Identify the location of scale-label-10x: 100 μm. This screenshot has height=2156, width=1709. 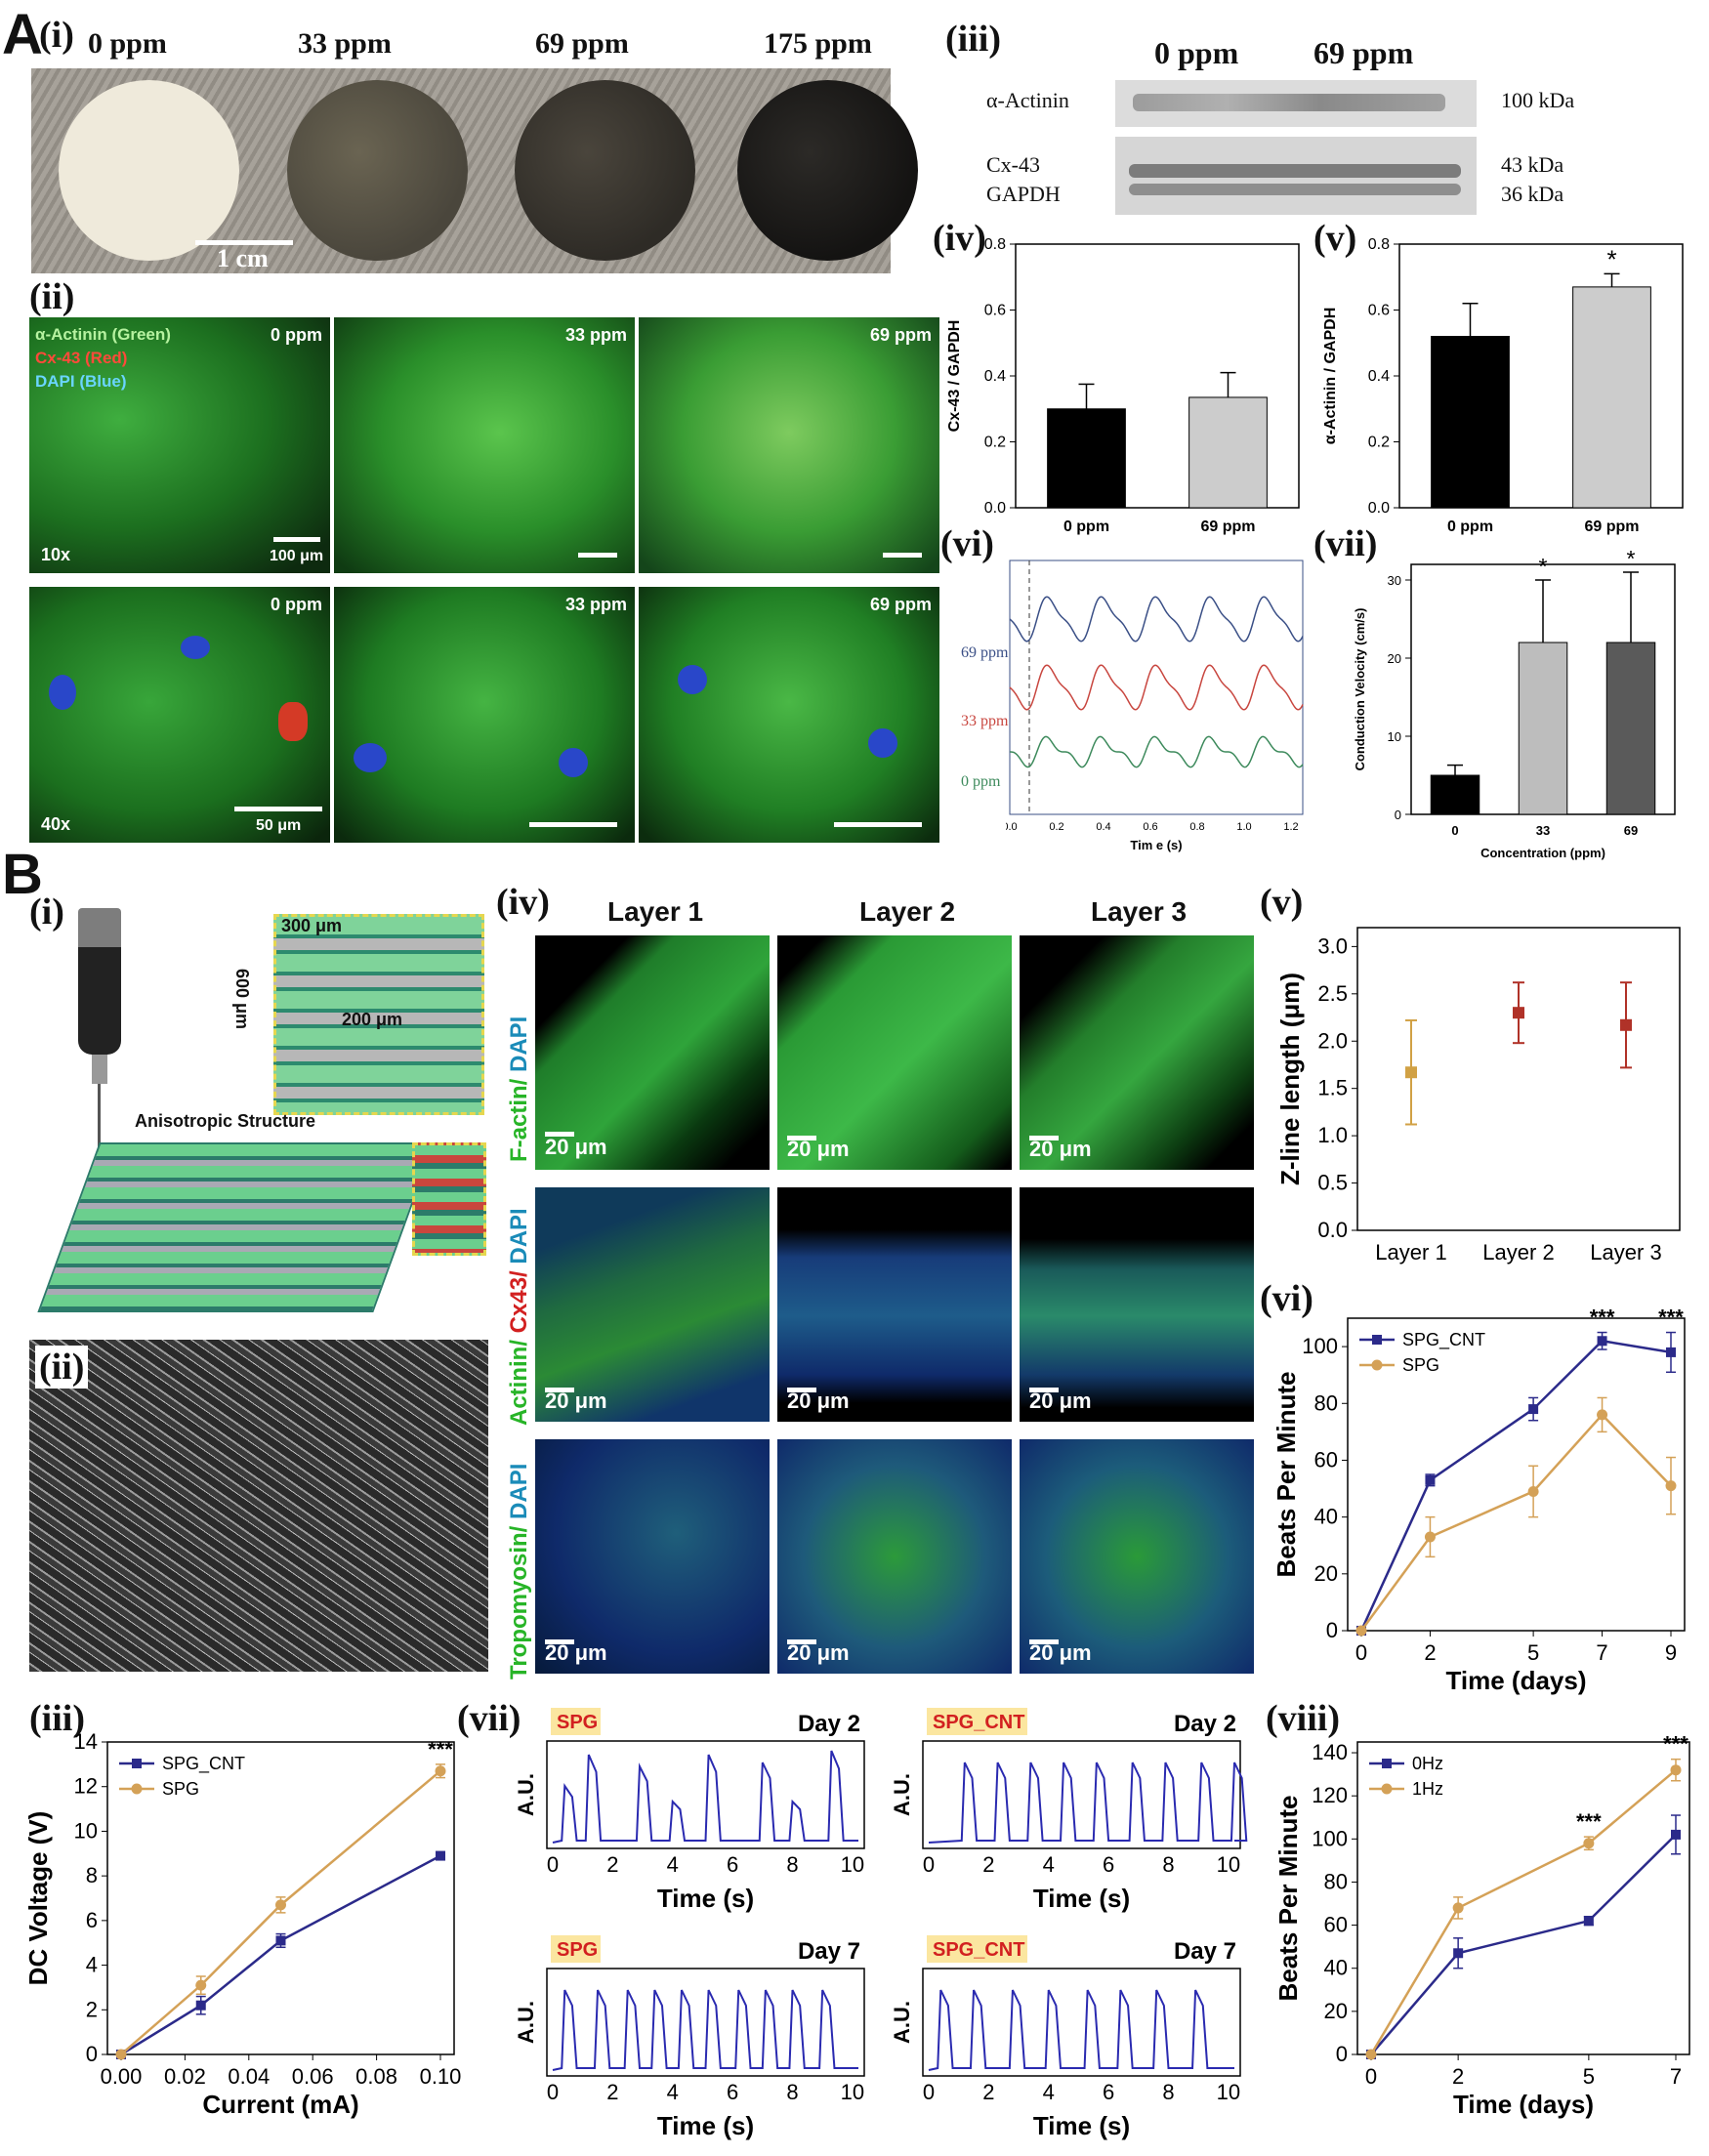
(297, 556).